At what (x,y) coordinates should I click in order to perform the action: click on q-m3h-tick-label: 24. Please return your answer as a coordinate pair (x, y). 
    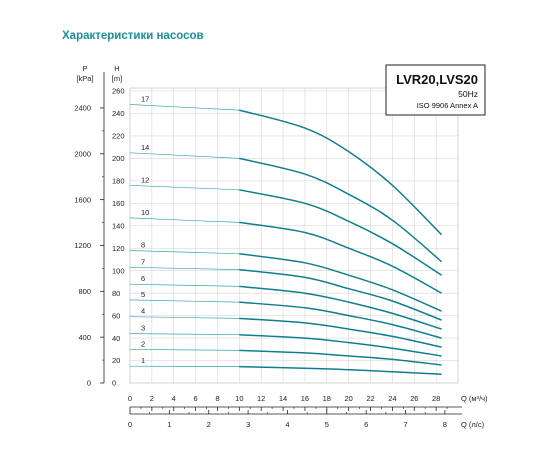
    Looking at the image, I should click on (392, 398).